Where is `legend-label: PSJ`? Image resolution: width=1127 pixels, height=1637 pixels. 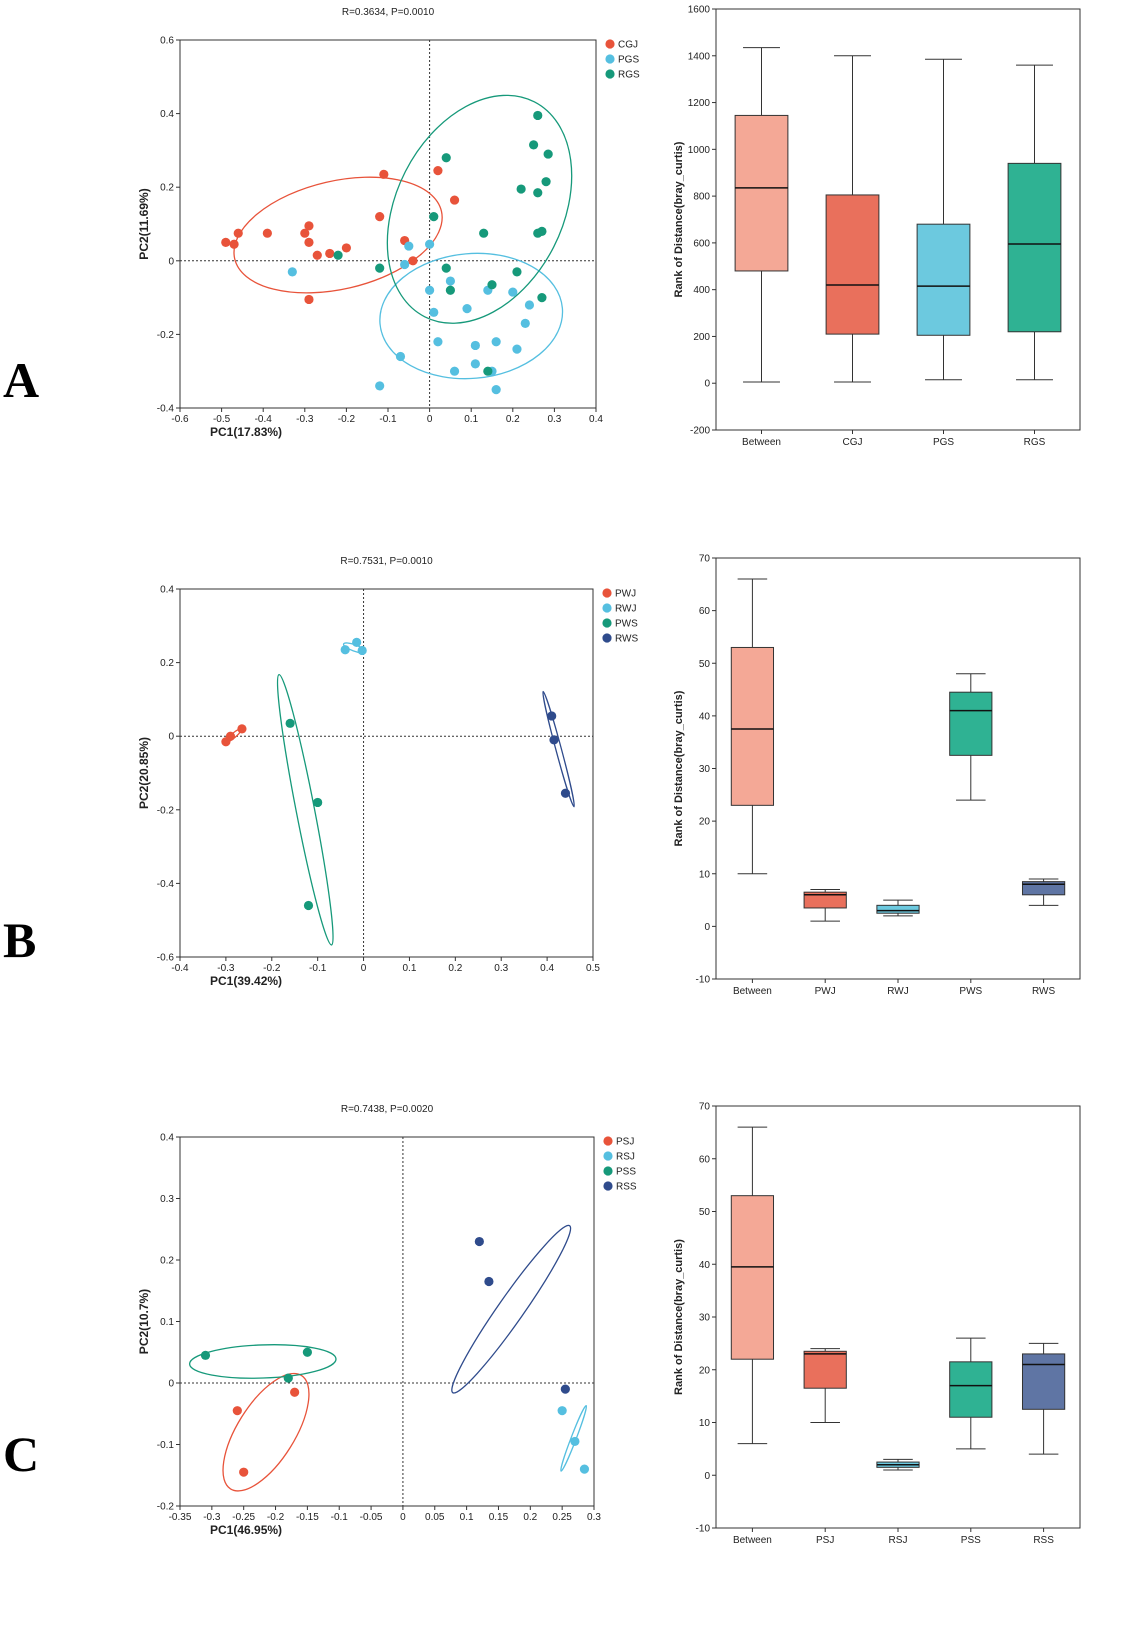
legend-label: PSJ is located at coordinates (625, 1142).